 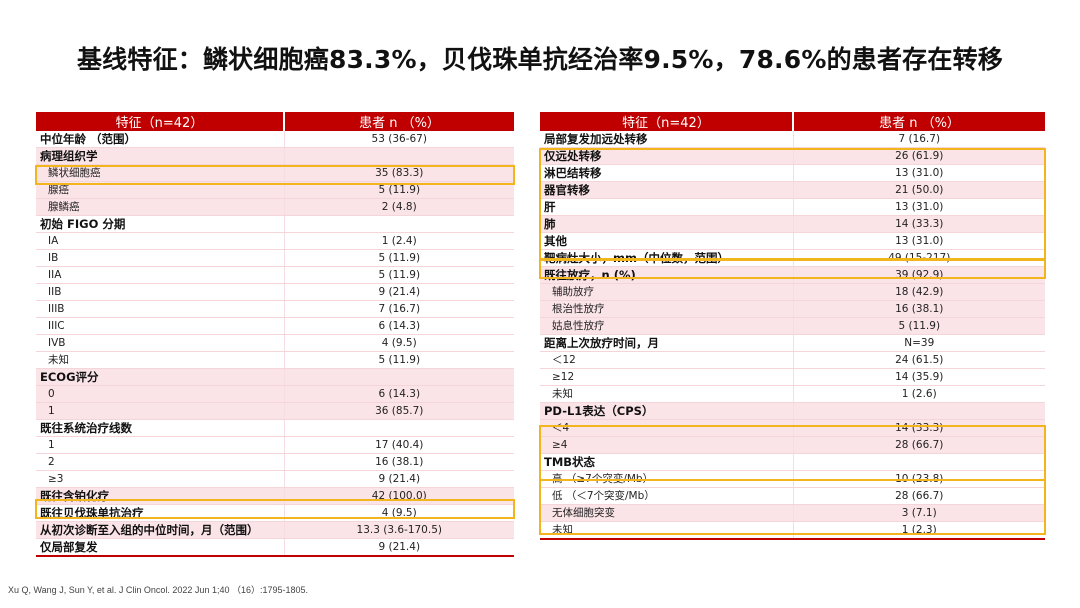 I want to click on table-row: 2 16 (38.1), so click(x=275, y=462).